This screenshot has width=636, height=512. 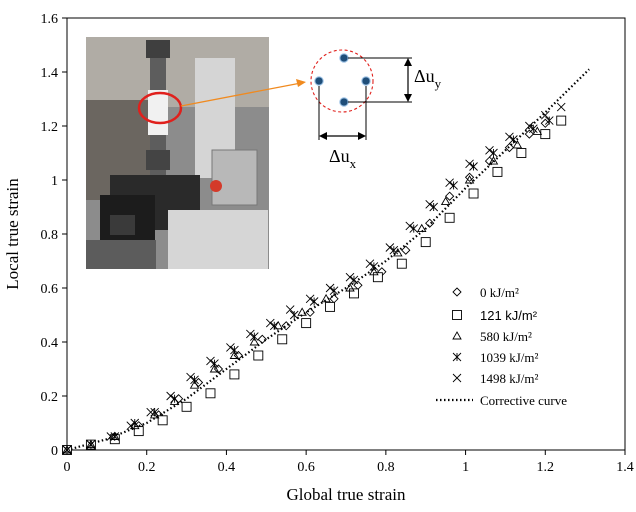 What do you see at coordinates (306, 467) in the screenshot?
I see `x-tick-label: 0.6` at bounding box center [306, 467].